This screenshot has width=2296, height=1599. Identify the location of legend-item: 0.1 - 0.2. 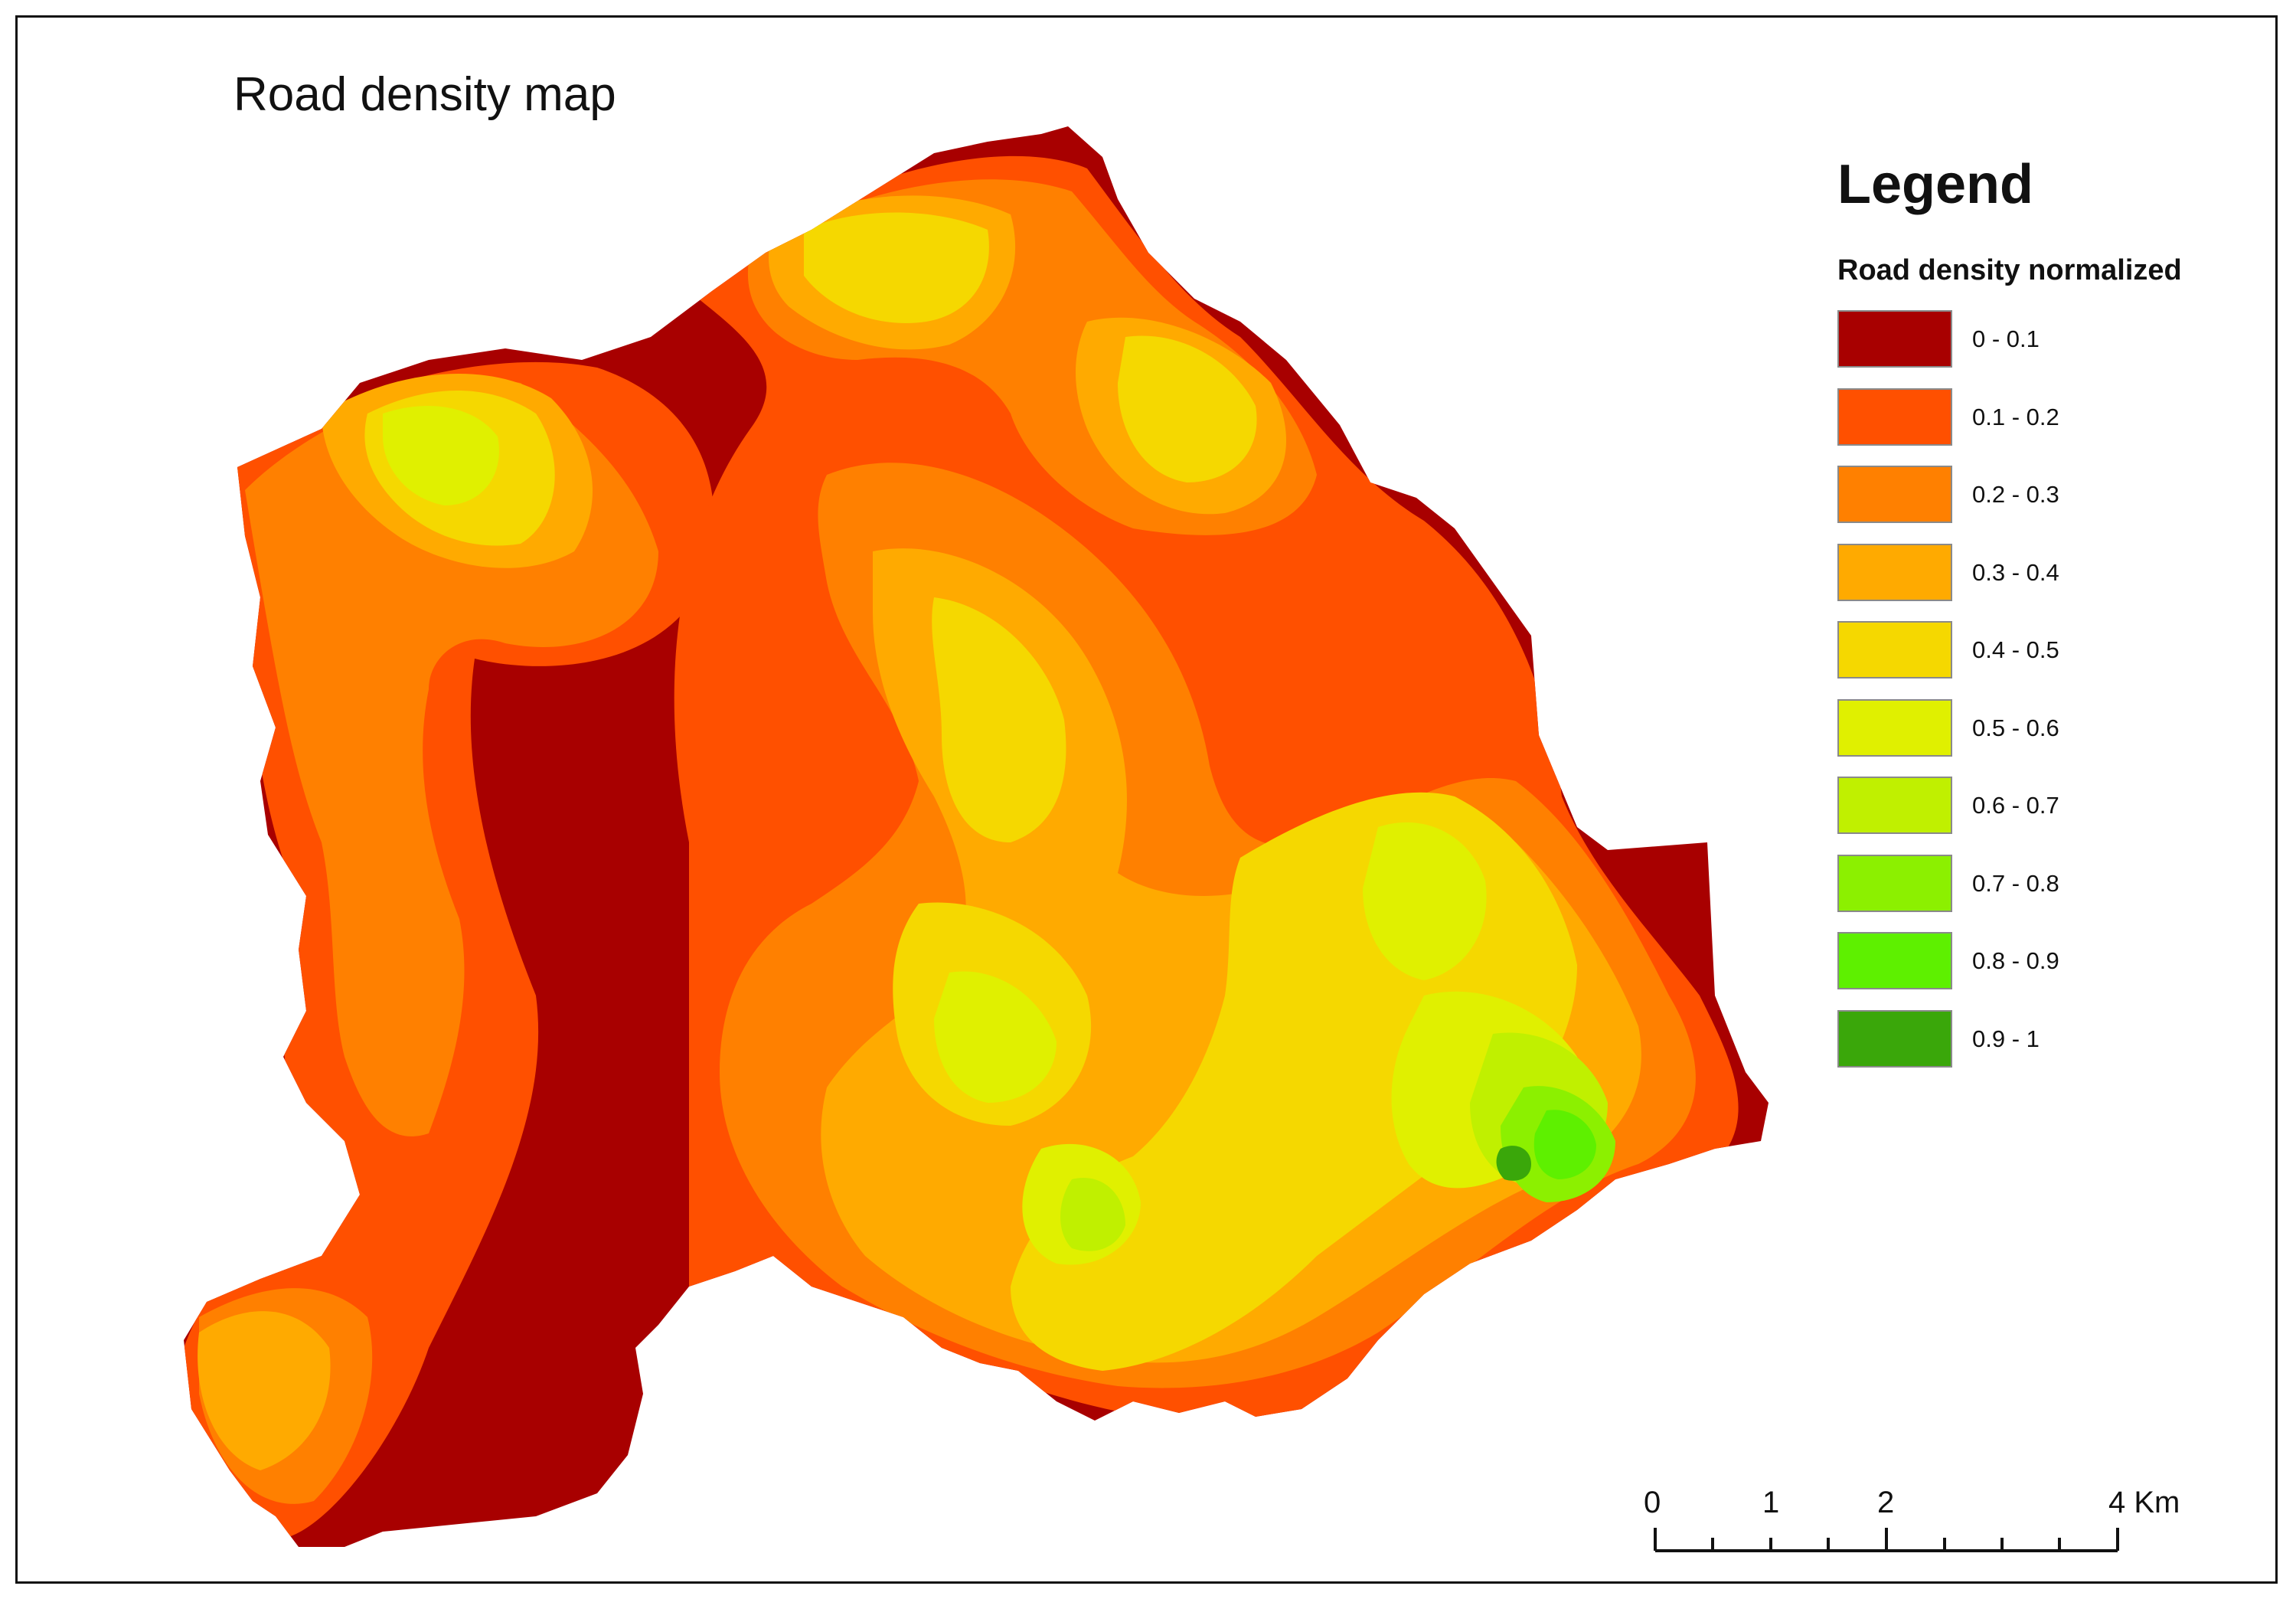
(1998, 418).